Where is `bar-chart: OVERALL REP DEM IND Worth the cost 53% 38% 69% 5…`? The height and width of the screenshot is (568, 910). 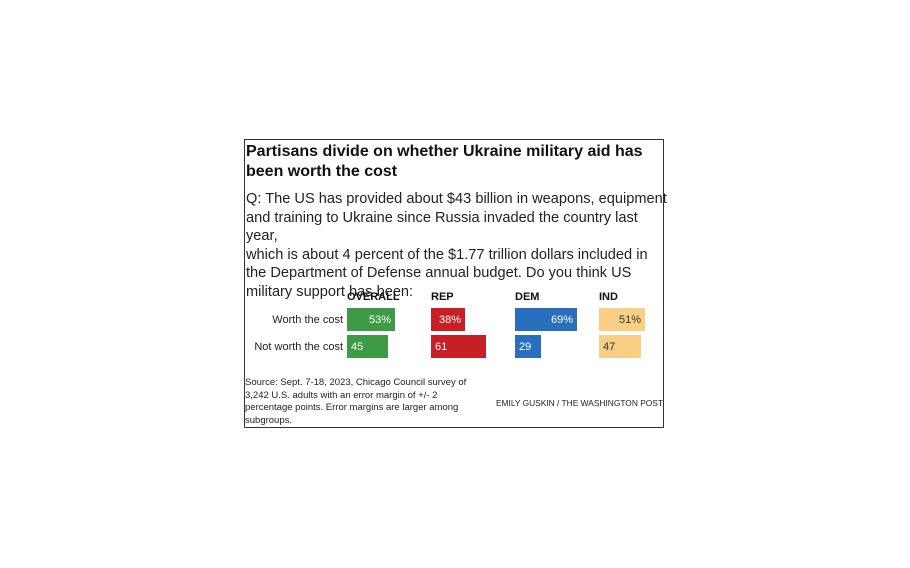 bar-chart: OVERALL REP DEM IND Worth the cost 53% 38% 69% 5… is located at coordinates (455, 328).